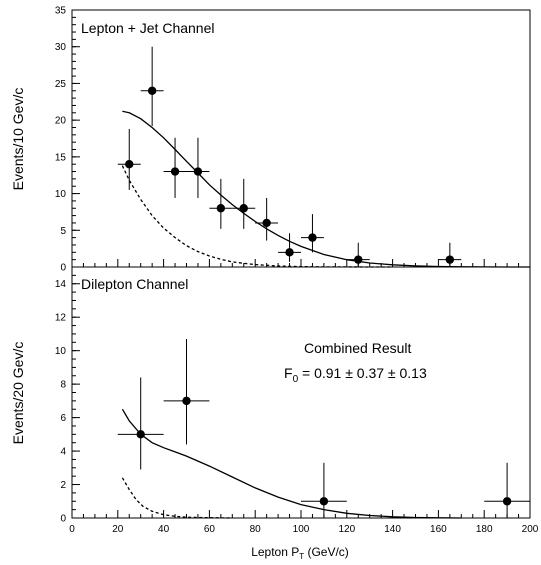 Image resolution: width=541 pixels, height=565 pixels. Describe the element at coordinates (63, 418) in the screenshot. I see `y-tick-label: 6` at that location.